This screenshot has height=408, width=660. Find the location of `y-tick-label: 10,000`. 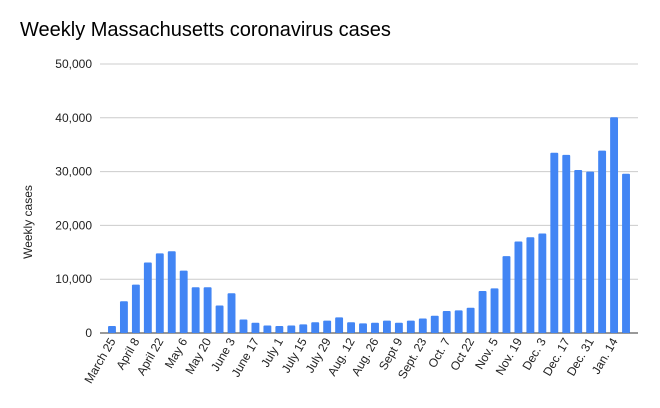

y-tick-label: 10,000 is located at coordinates (73, 279).